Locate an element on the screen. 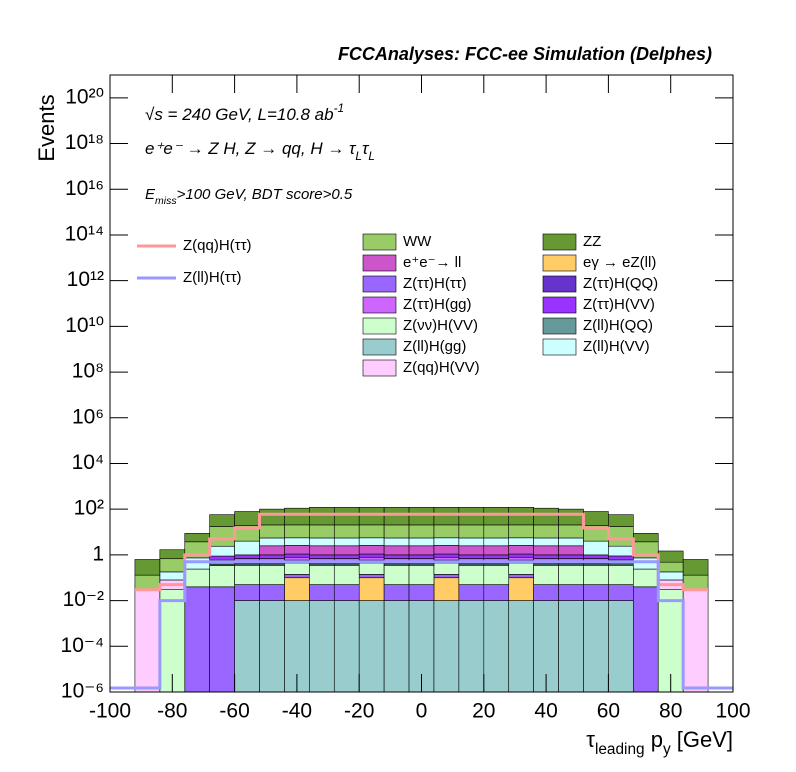 This screenshot has width=796, height=772. y-tick-label: 10⁸ is located at coordinates (88, 371).